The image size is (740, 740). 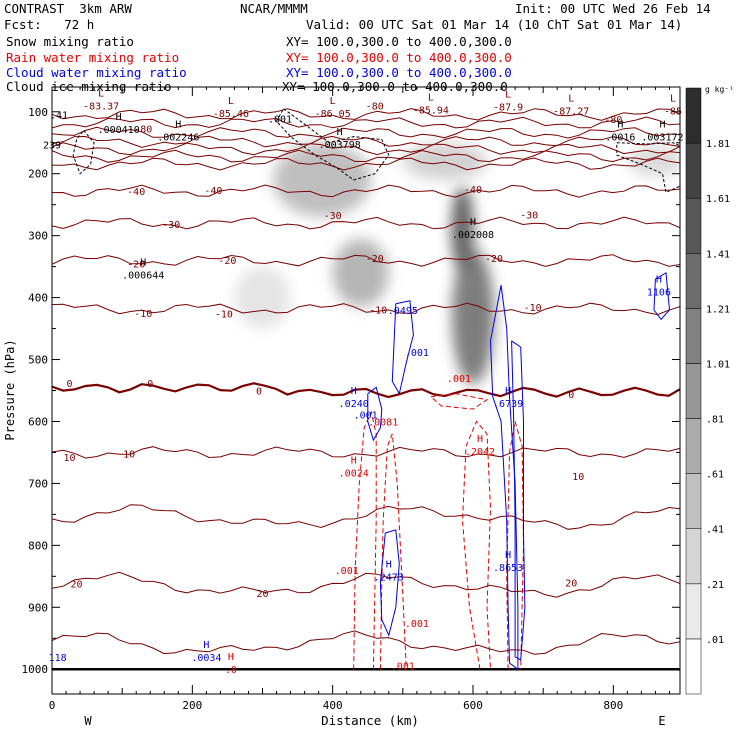 I want to click on colorbar-label: 1.21, so click(x=718, y=309).